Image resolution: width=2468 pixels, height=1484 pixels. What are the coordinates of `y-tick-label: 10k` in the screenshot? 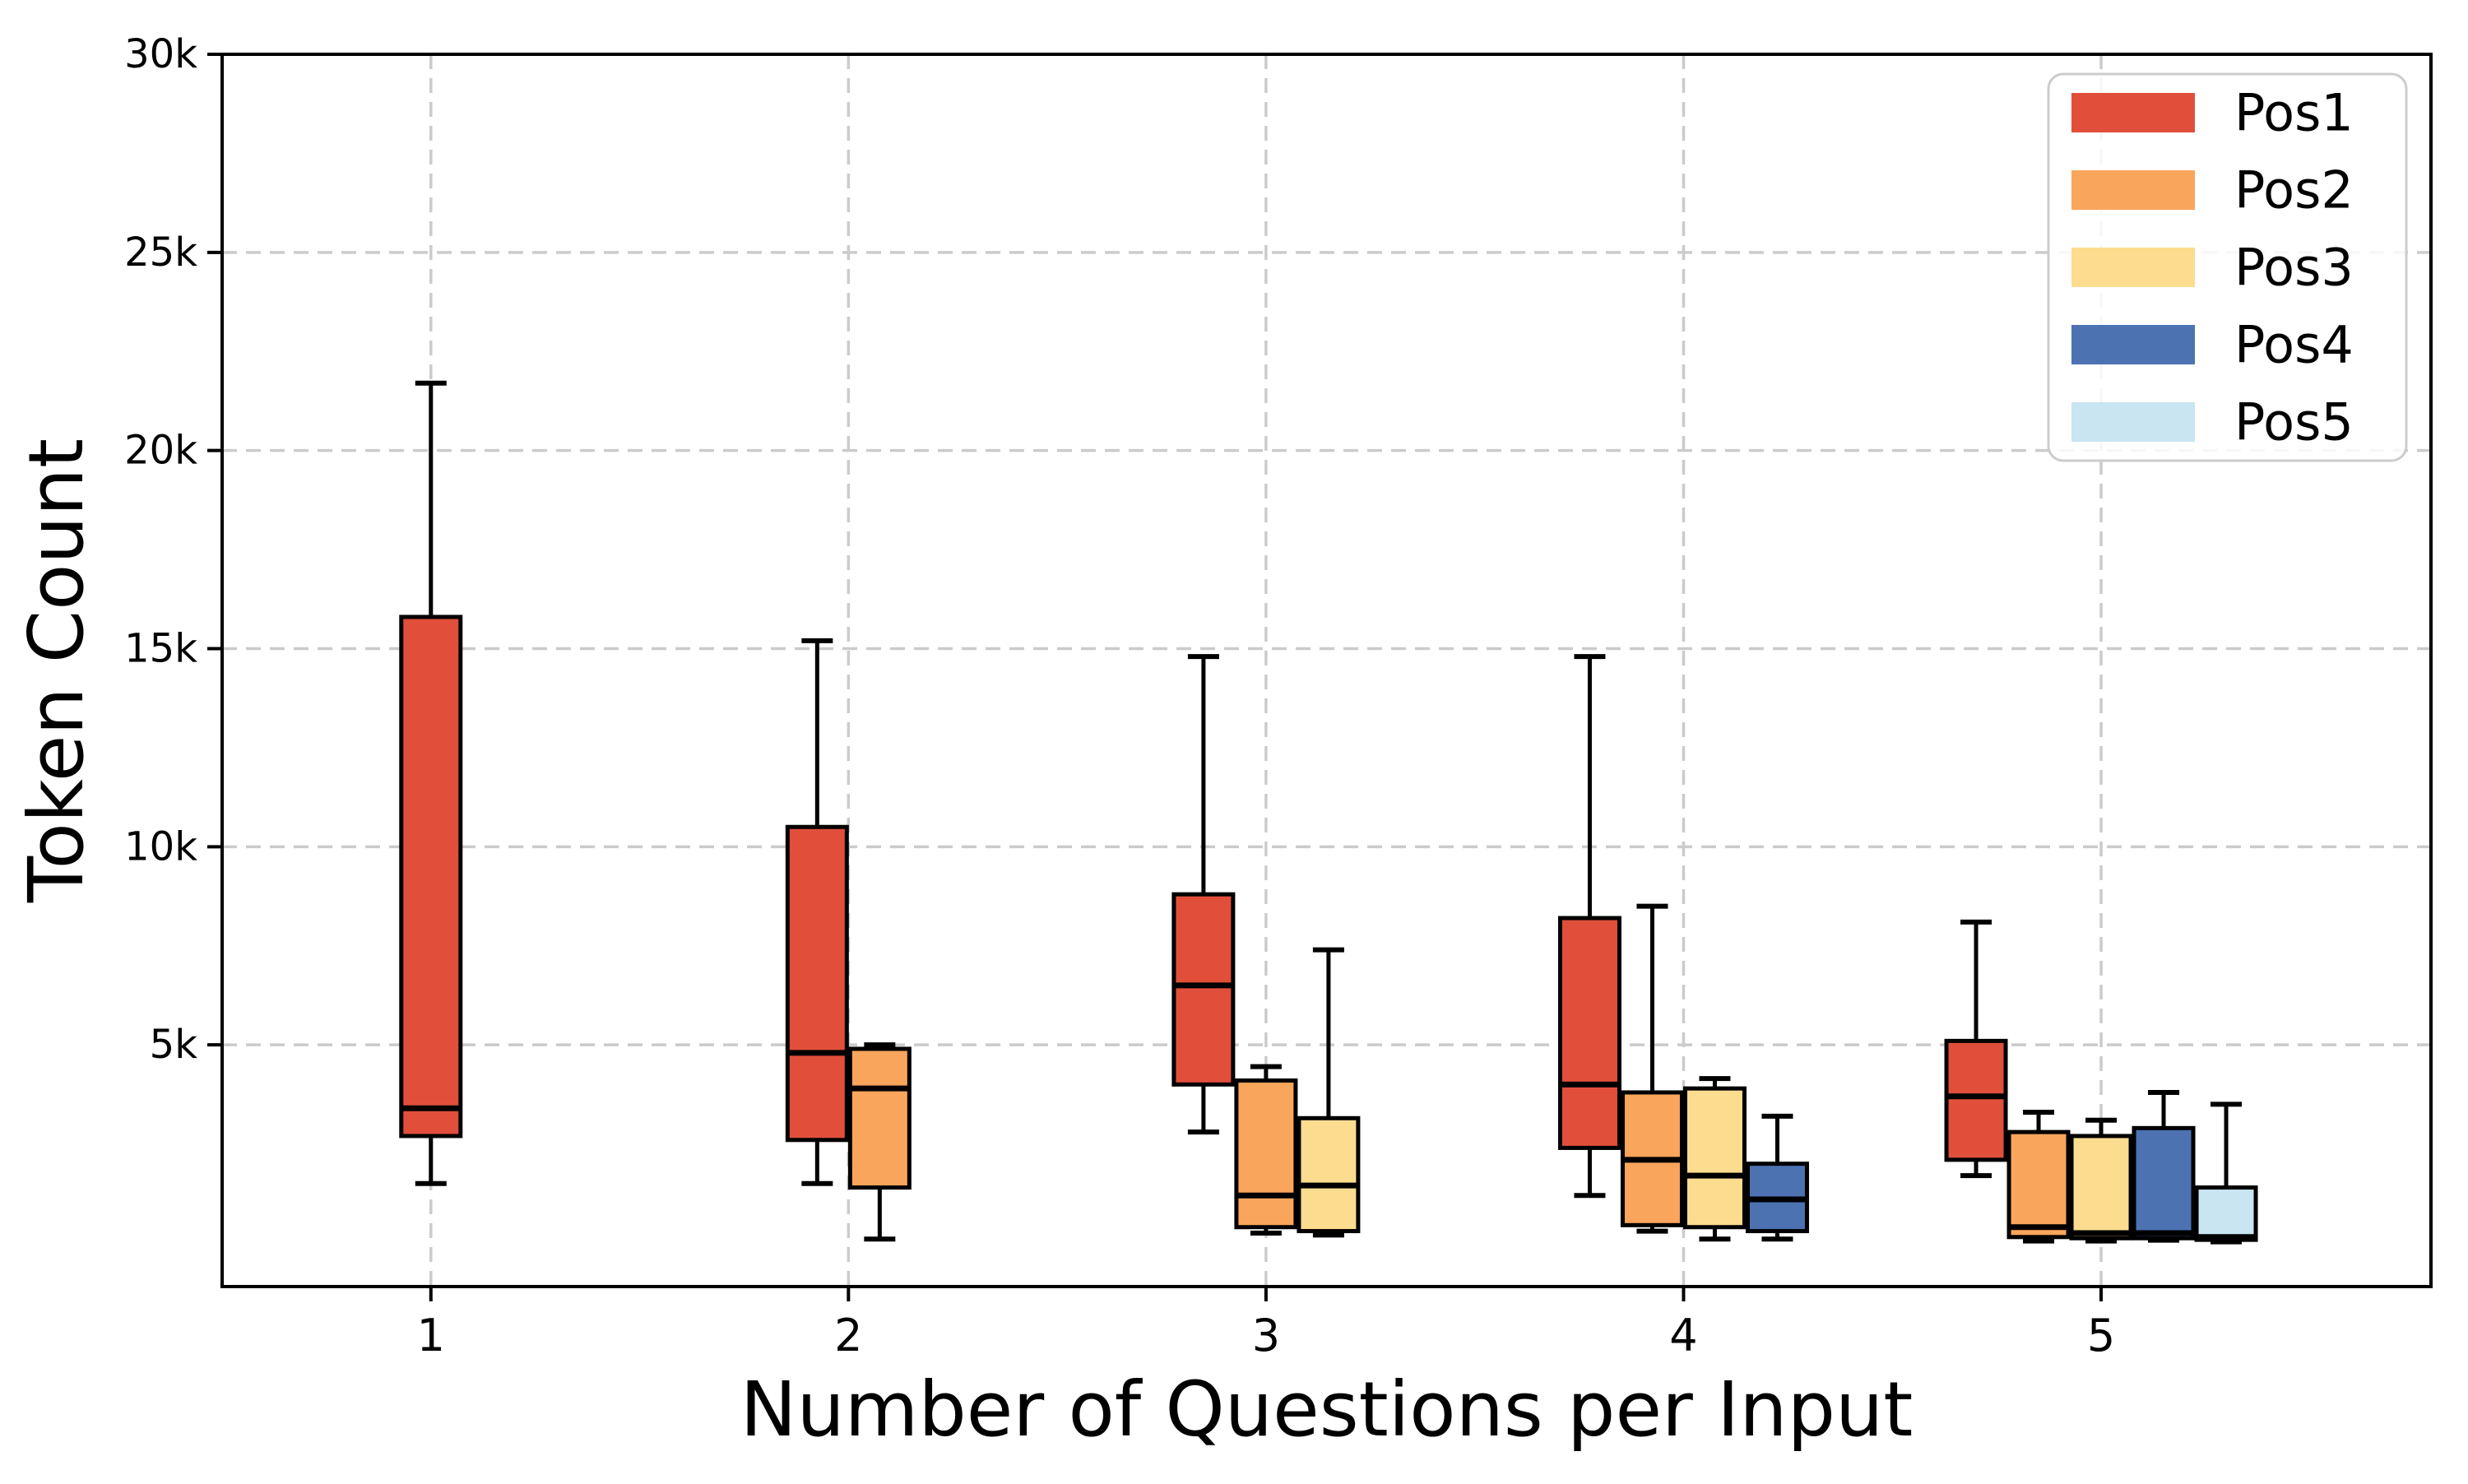 It's located at (160, 847).